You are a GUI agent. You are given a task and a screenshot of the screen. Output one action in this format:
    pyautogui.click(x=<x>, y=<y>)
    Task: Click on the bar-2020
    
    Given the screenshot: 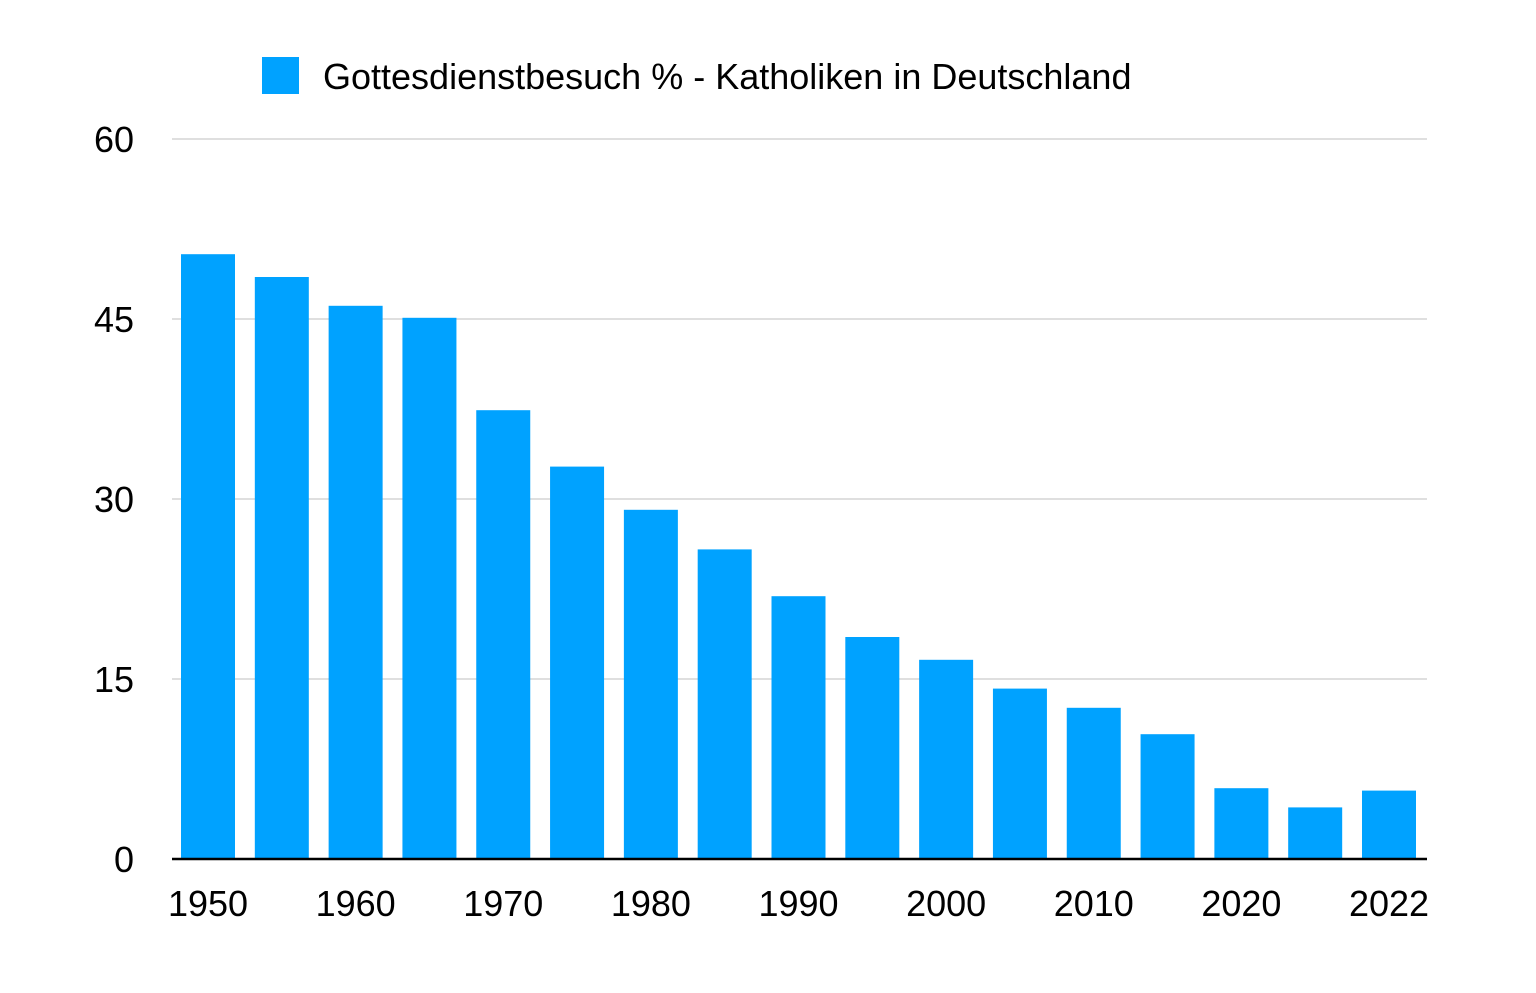 What is the action you would take?
    pyautogui.click(x=1241, y=823)
    